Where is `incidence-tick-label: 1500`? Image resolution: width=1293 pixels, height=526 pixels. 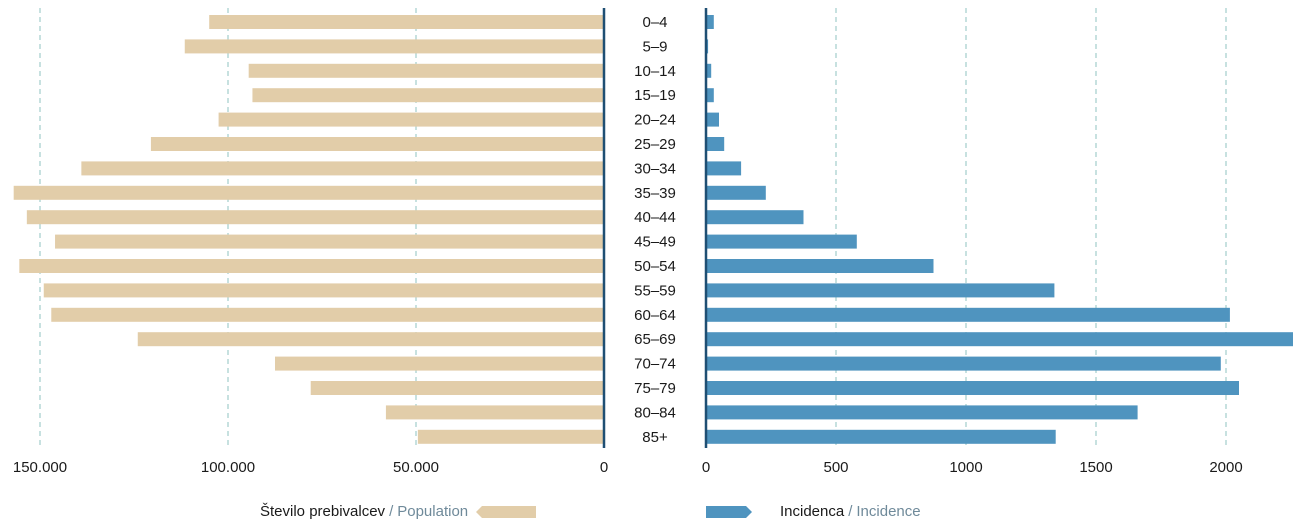 incidence-tick-label: 1500 is located at coordinates (1095, 467).